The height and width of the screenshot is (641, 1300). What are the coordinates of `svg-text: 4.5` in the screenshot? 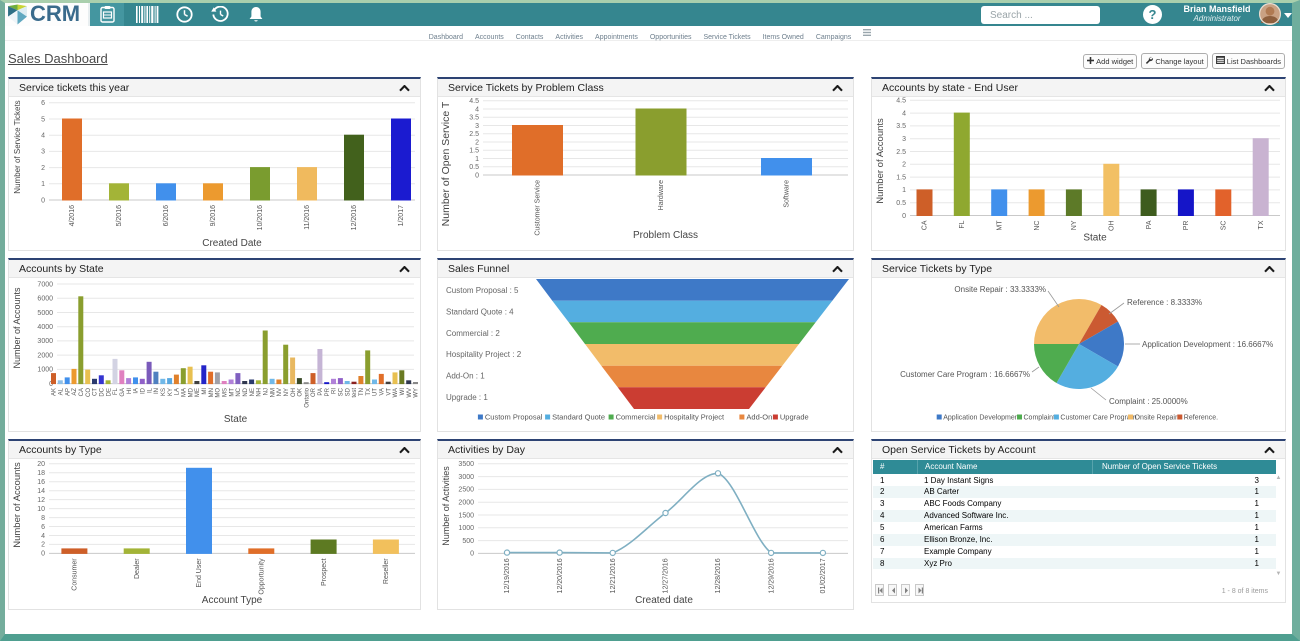 It's located at (474, 101).